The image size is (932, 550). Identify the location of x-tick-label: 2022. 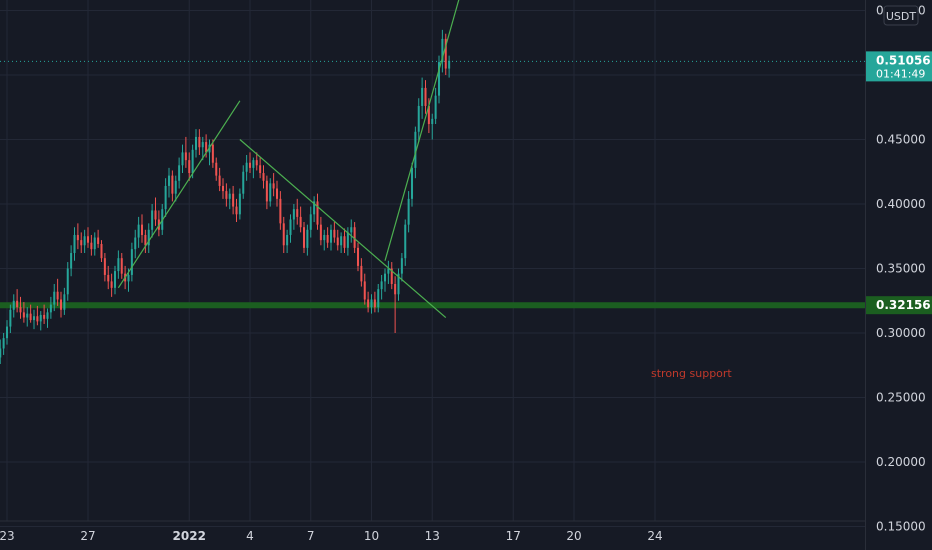
(189, 536).